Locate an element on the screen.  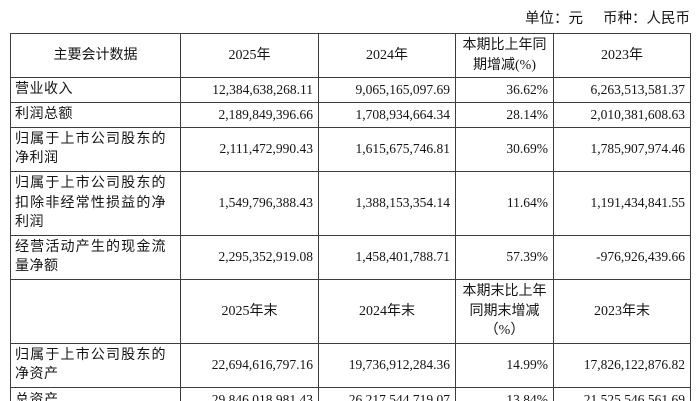
header-cell-empty is located at coordinates (95, 311).